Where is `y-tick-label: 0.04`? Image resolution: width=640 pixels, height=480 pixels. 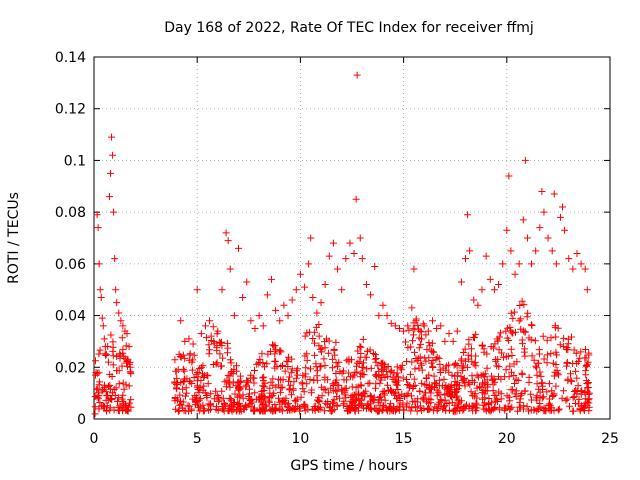
y-tick-label: 0.04 is located at coordinates (70, 317).